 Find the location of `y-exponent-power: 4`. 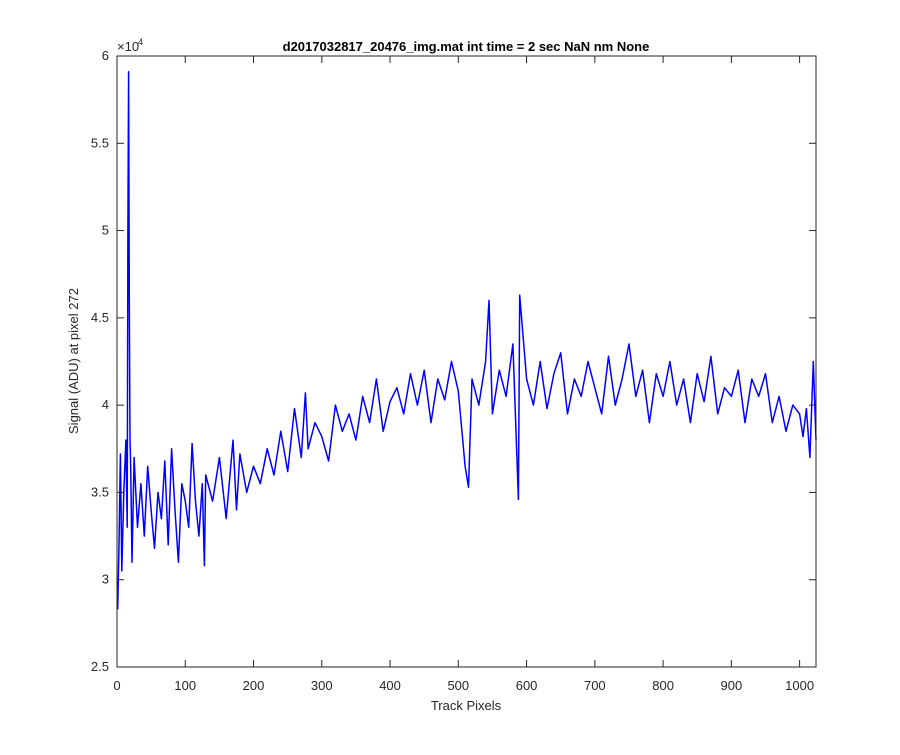

y-exponent-power: 4 is located at coordinates (140, 42).